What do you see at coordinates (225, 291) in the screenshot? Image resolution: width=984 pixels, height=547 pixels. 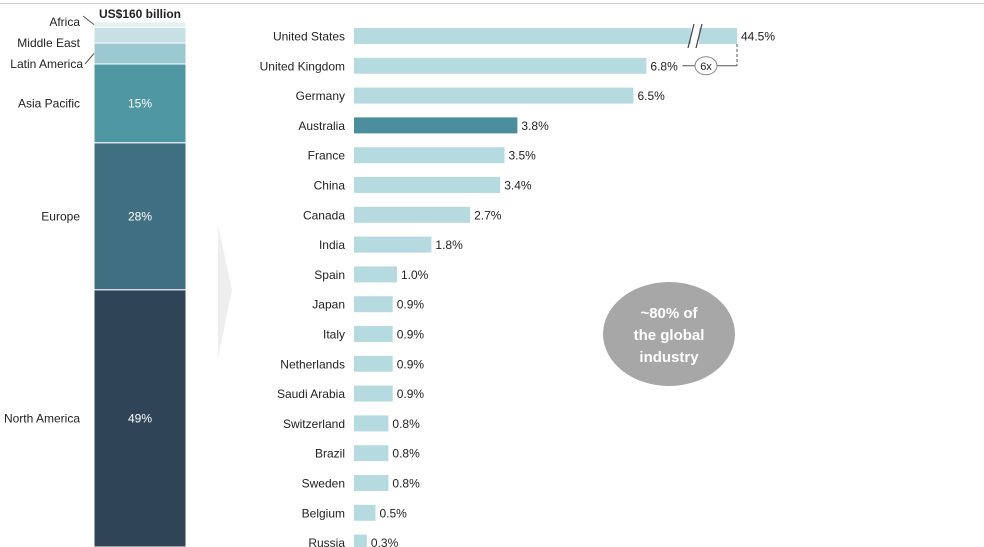 I see `transition-arrow` at bounding box center [225, 291].